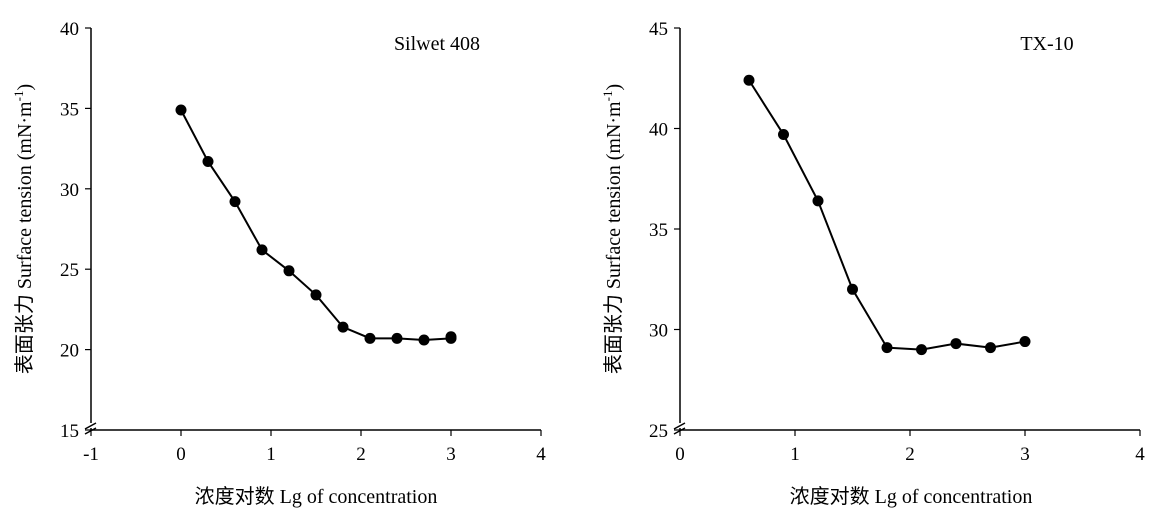 The image size is (1157, 525). I want to click on series-annotation: Silwet 408, so click(437, 44).